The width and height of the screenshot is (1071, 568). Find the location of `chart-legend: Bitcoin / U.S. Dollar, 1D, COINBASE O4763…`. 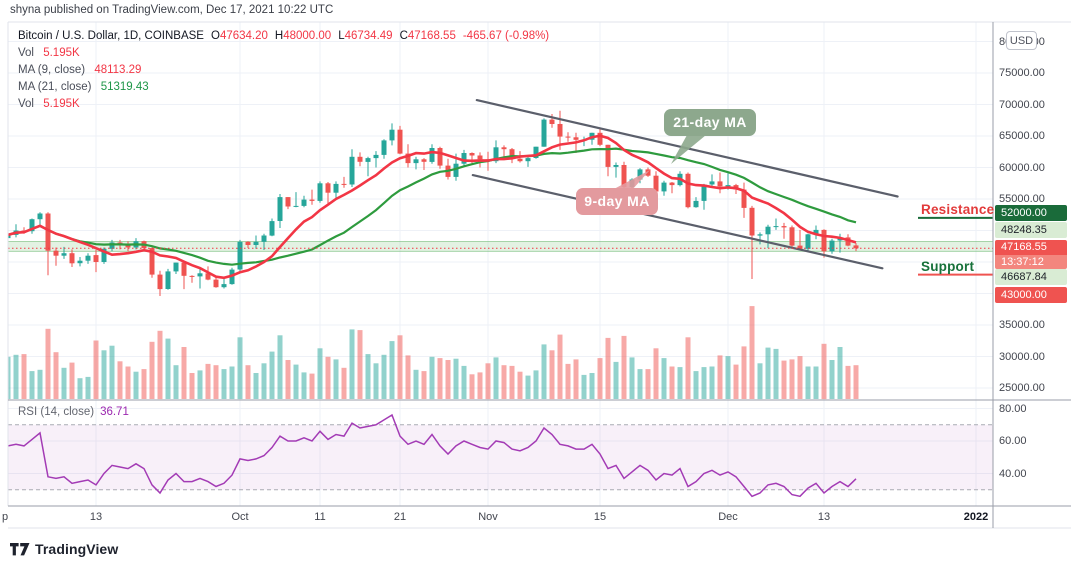

chart-legend: Bitcoin / U.S. Dollar, 1D, COINBASE O4763… is located at coordinates (283, 70).